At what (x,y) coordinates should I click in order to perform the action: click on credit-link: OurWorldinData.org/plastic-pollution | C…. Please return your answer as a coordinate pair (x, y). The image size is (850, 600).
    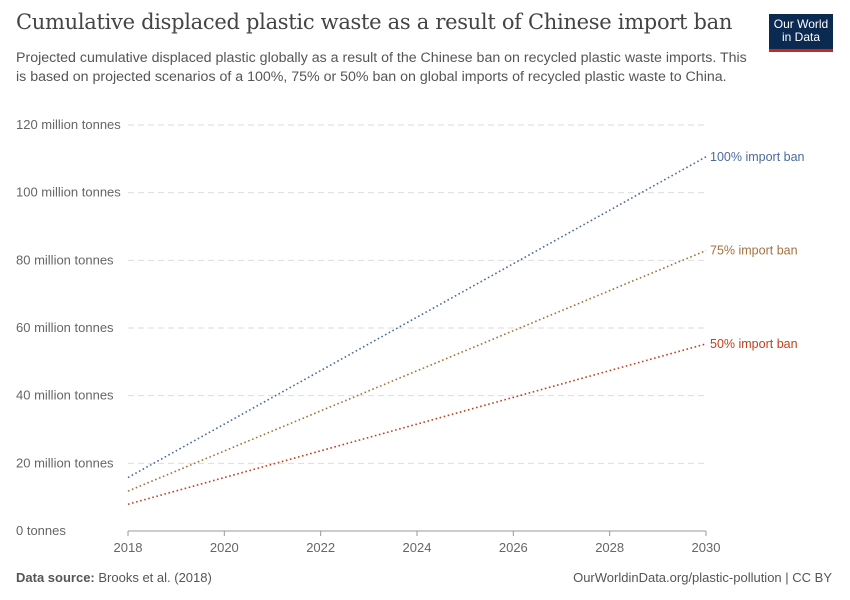
    Looking at the image, I should click on (702, 577).